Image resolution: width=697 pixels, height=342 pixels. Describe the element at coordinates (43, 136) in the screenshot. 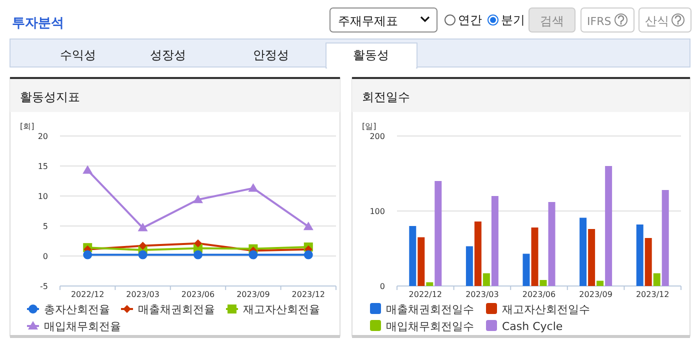

I see `y-tick-label: 20` at that location.